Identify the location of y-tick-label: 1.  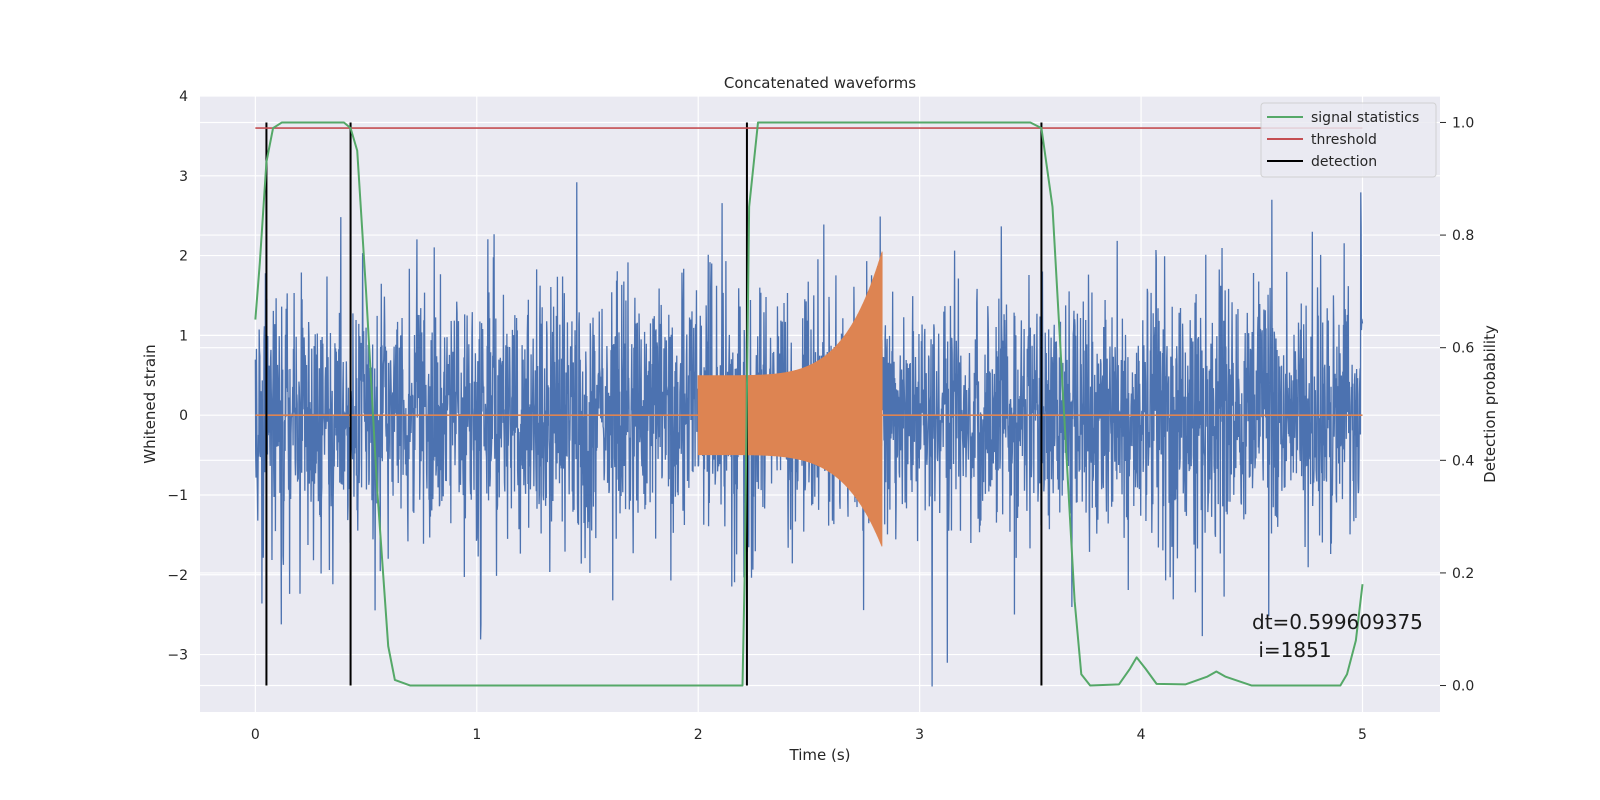
(183, 336).